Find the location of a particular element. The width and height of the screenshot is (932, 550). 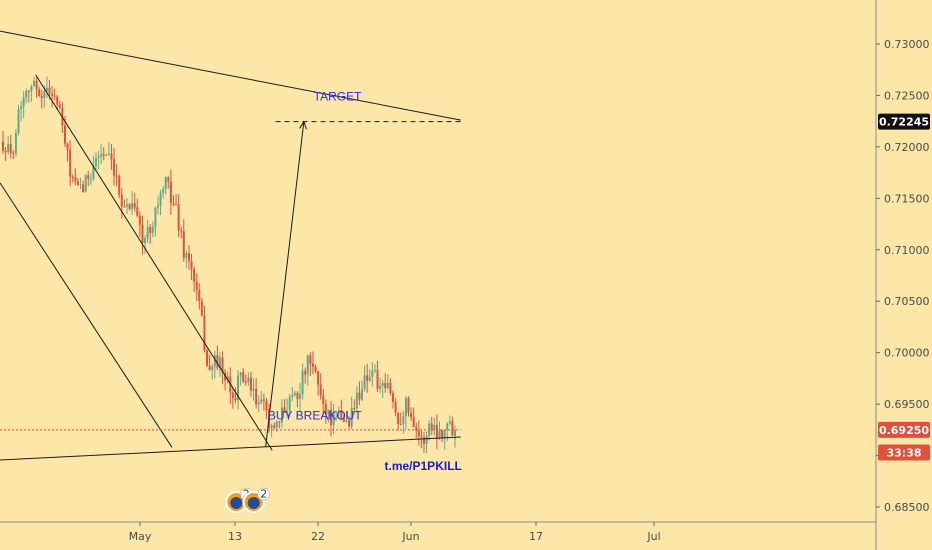

y-tick-label: 0.70500 is located at coordinates (907, 301).